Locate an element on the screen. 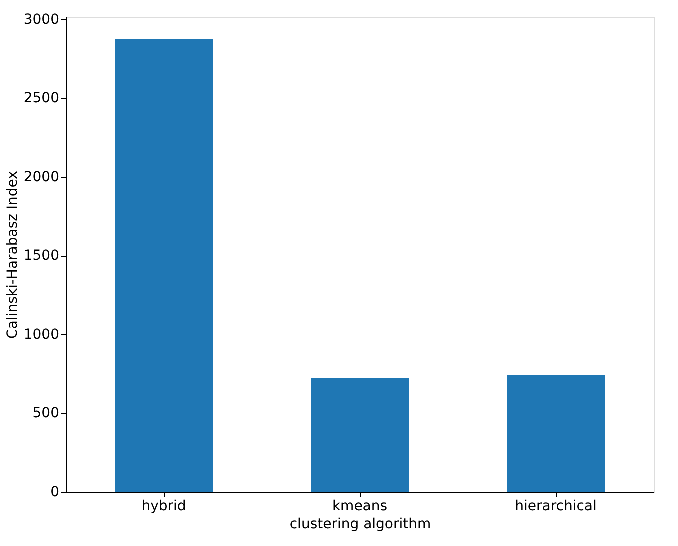  y-tick-label: 2000 is located at coordinates (42, 177).